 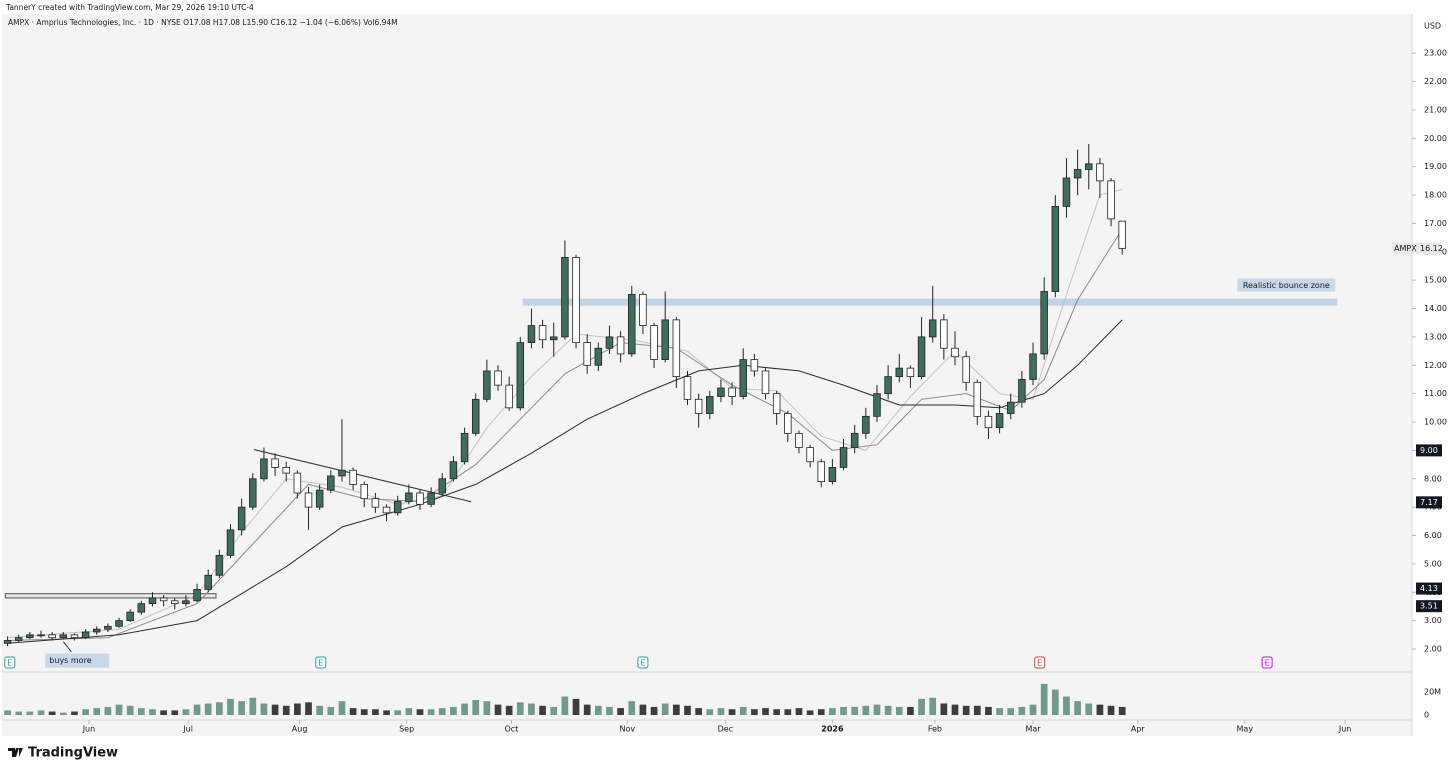 I want to click on y-tick-label: 20.00, so click(x=1435, y=138).